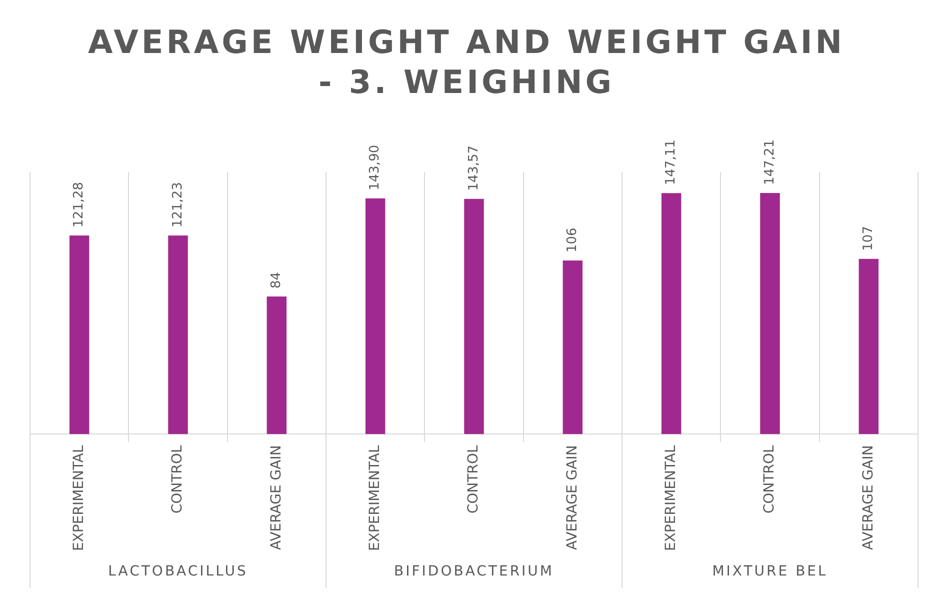  I want to click on data-label: 107, so click(868, 238).